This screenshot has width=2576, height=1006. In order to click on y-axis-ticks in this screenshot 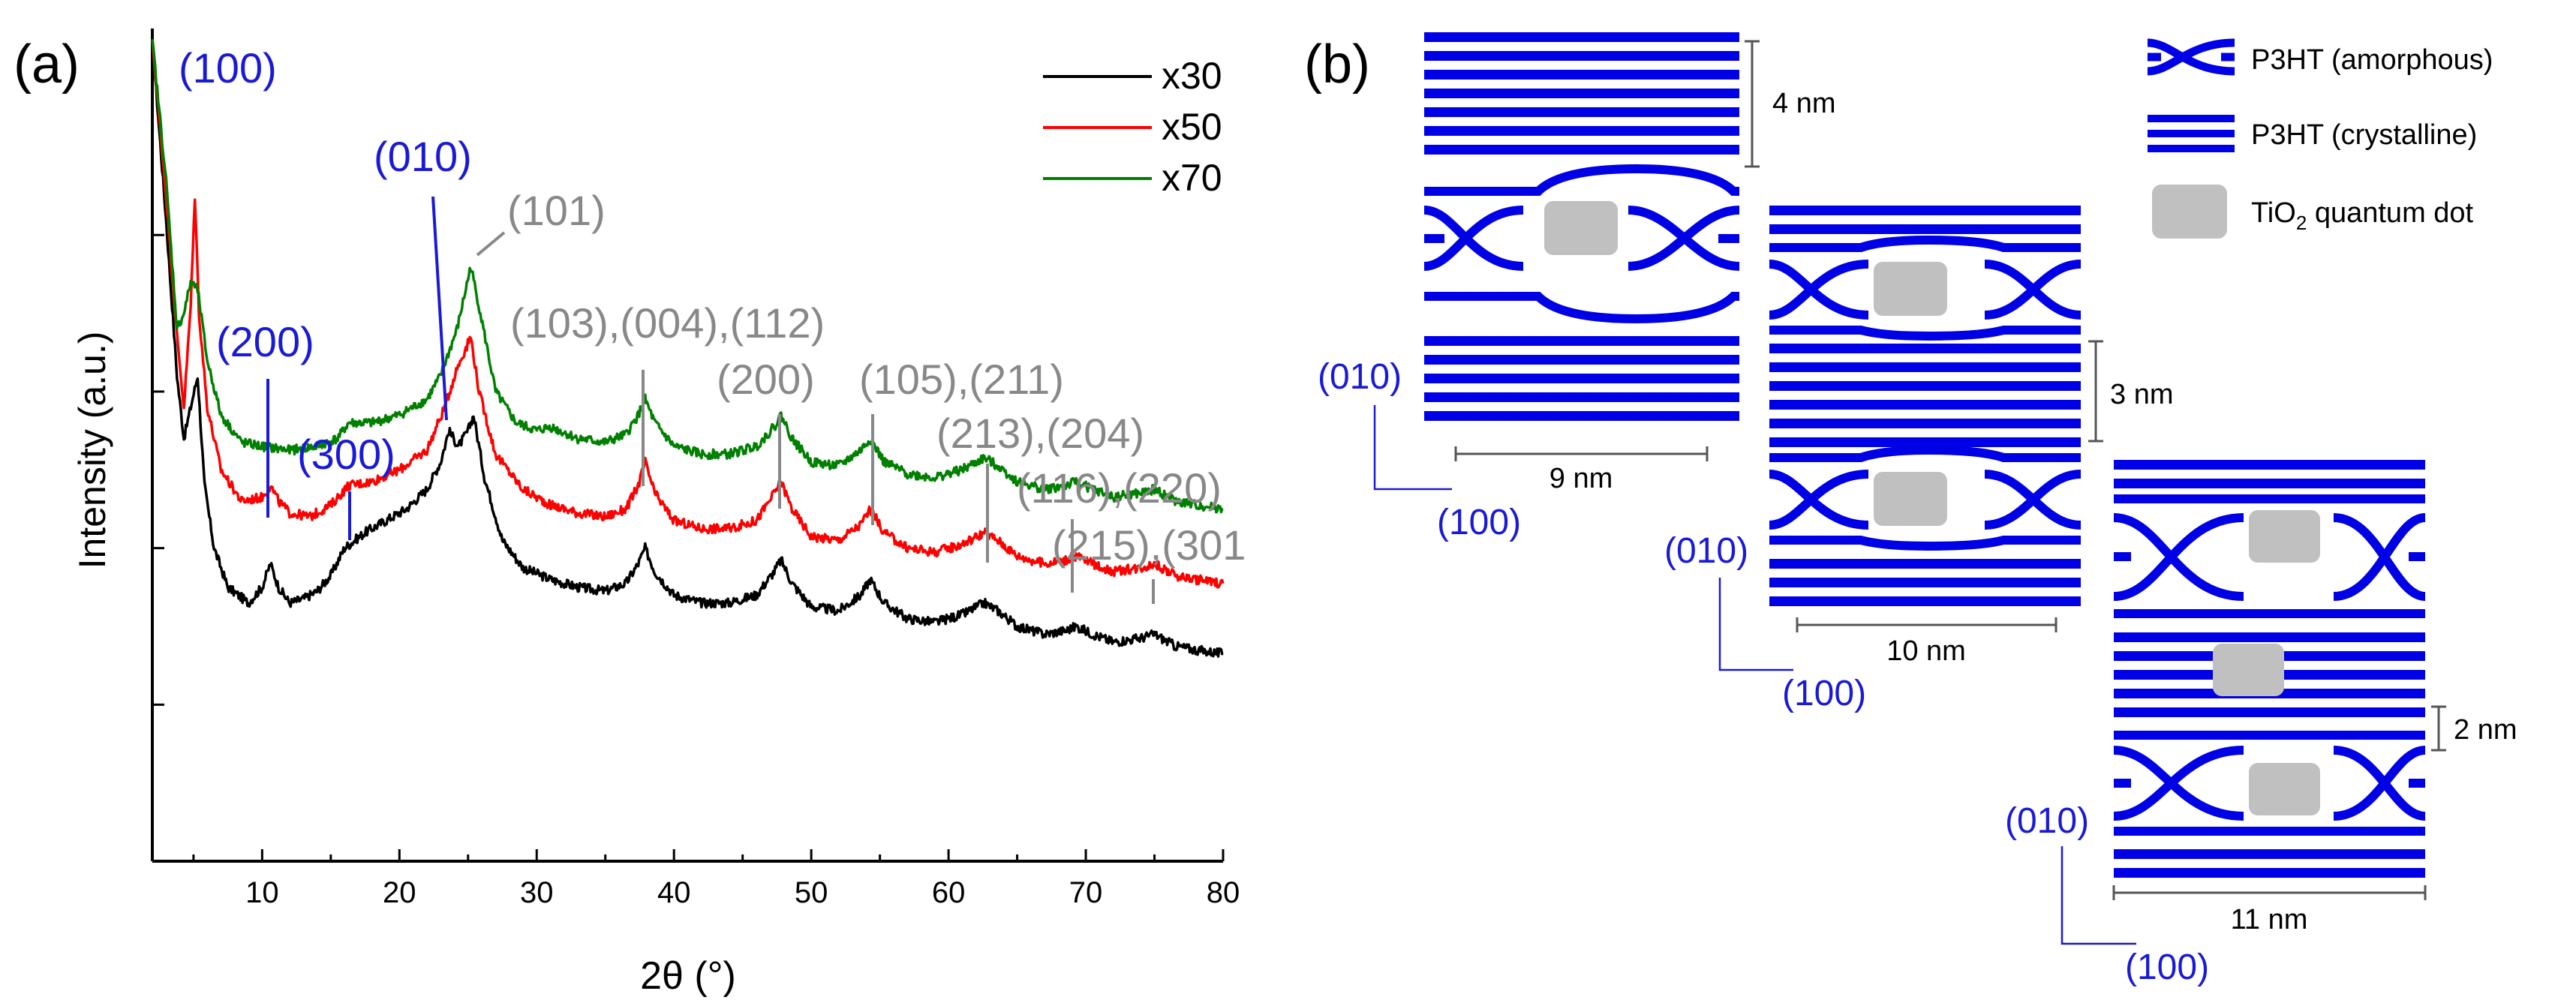, I will do `click(158, 469)`.